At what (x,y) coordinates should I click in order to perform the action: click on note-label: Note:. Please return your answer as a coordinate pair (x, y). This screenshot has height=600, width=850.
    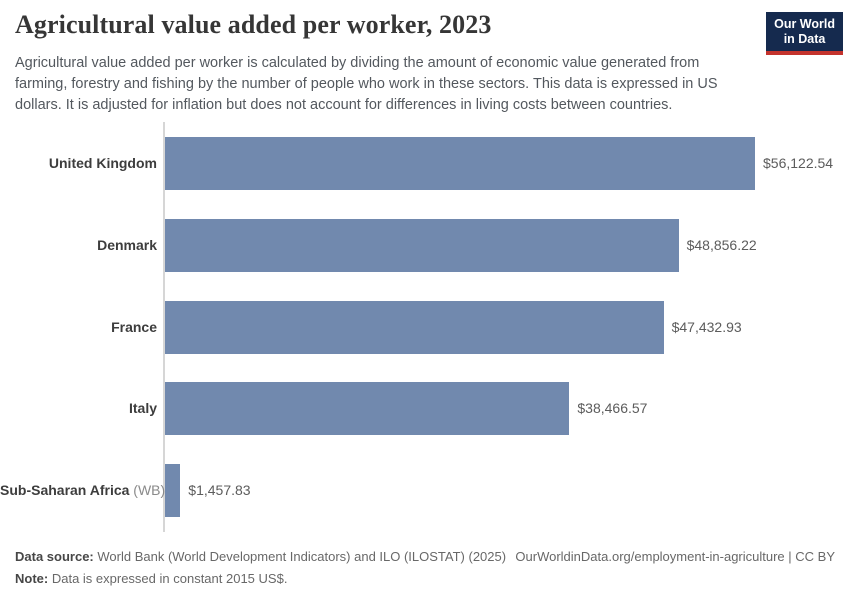
    Looking at the image, I should click on (32, 578).